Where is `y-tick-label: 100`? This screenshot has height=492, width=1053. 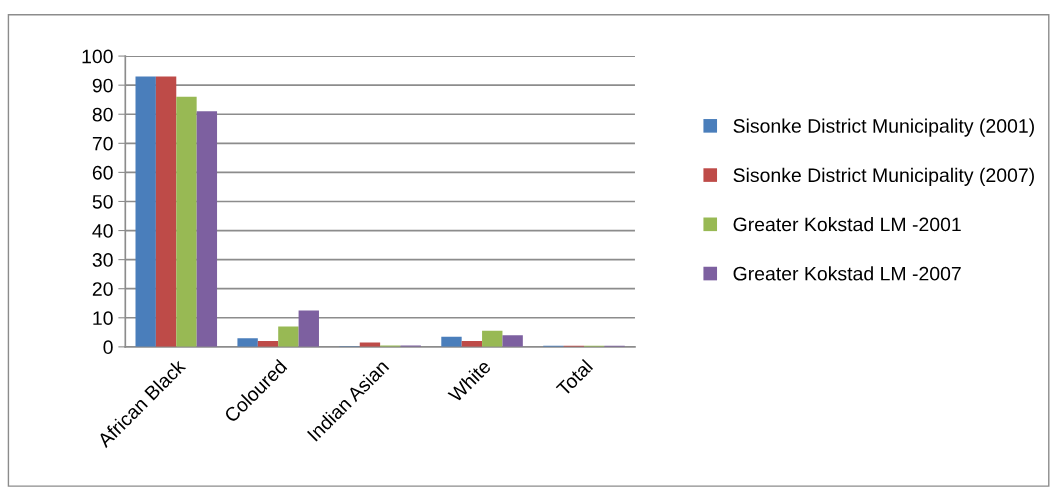 y-tick-label: 100 is located at coordinates (97, 56).